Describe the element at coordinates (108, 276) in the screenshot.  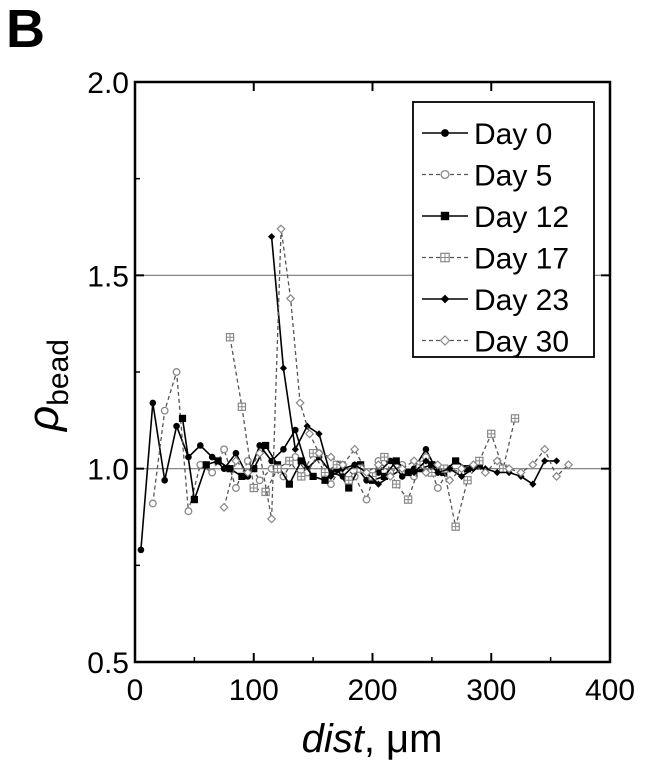
I see `y-tick-label: 1.5` at that location.